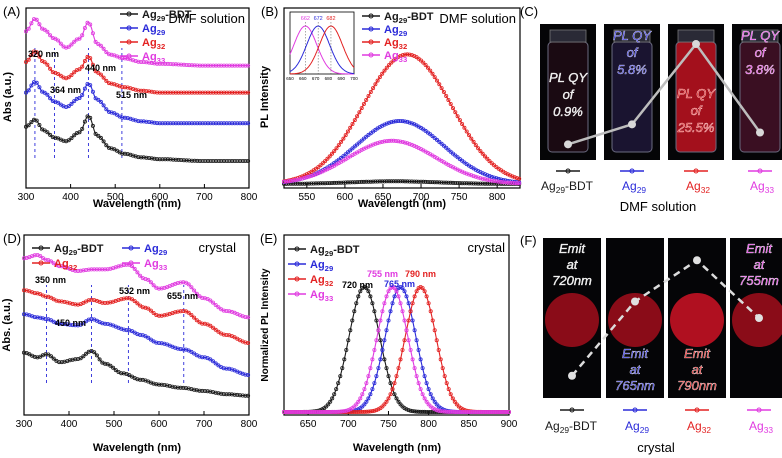  I want to click on panel-f-legend-marker-bdt, so click(572, 410).